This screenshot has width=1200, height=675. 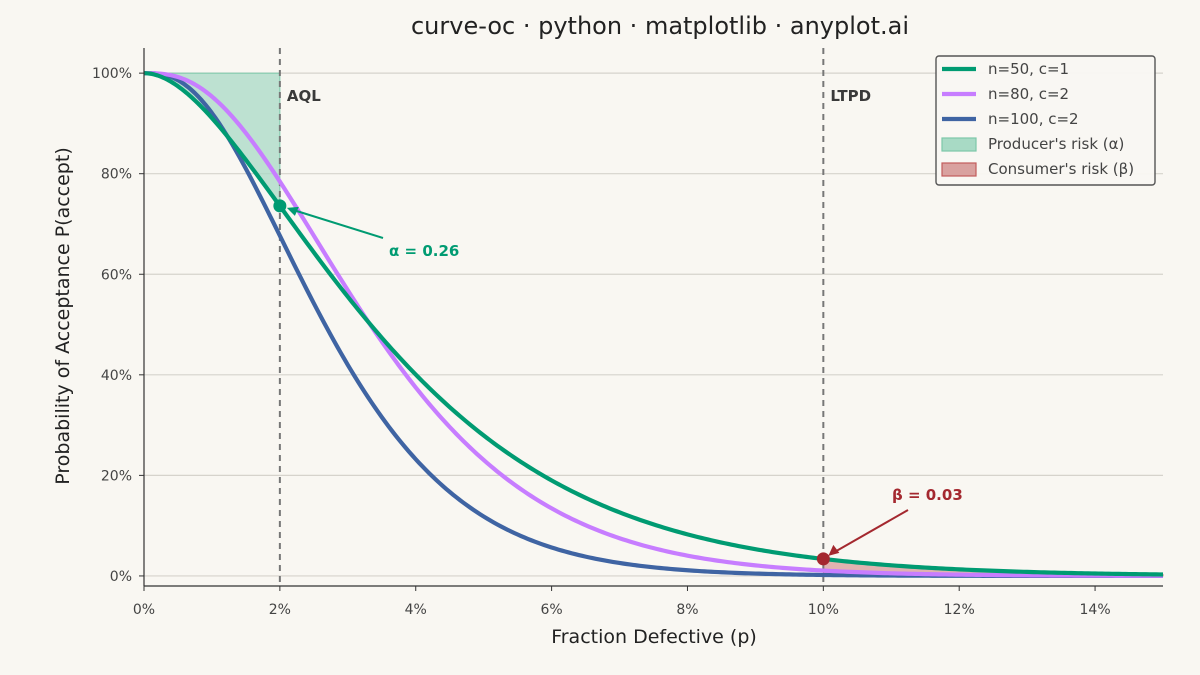 I want to click on producers-risk-region, so click(x=212, y=140).